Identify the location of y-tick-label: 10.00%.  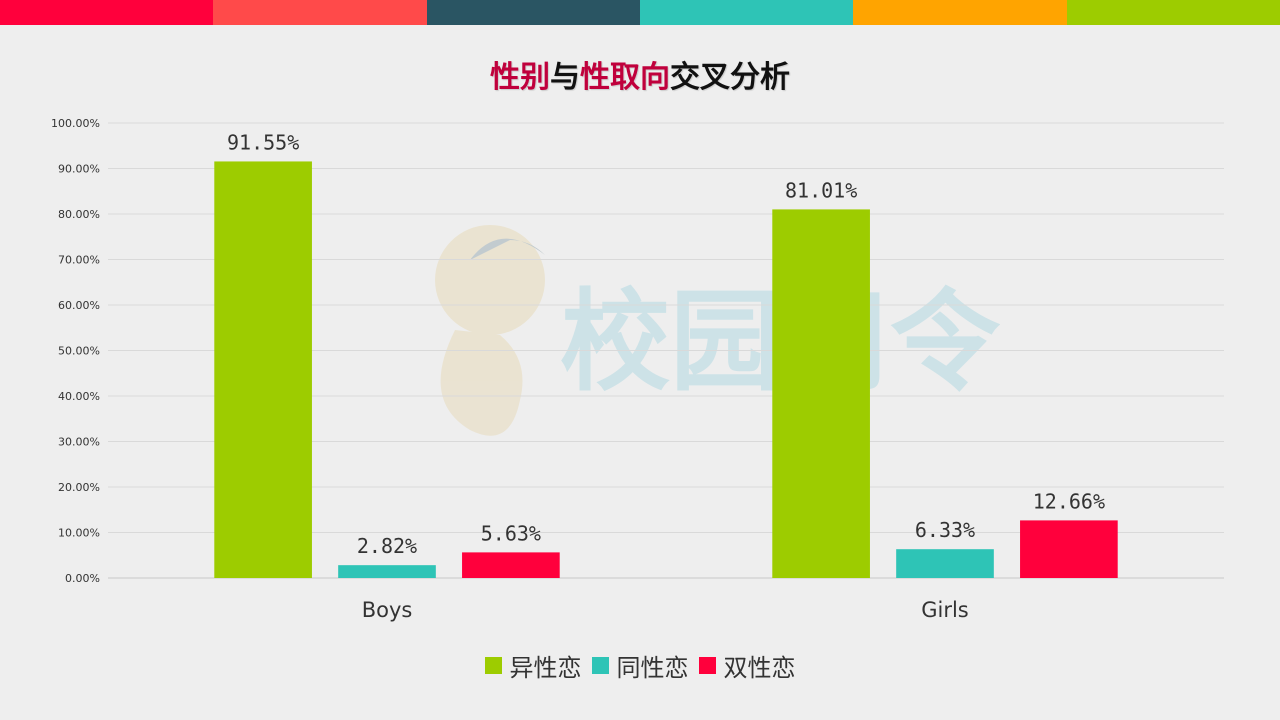
(79, 533).